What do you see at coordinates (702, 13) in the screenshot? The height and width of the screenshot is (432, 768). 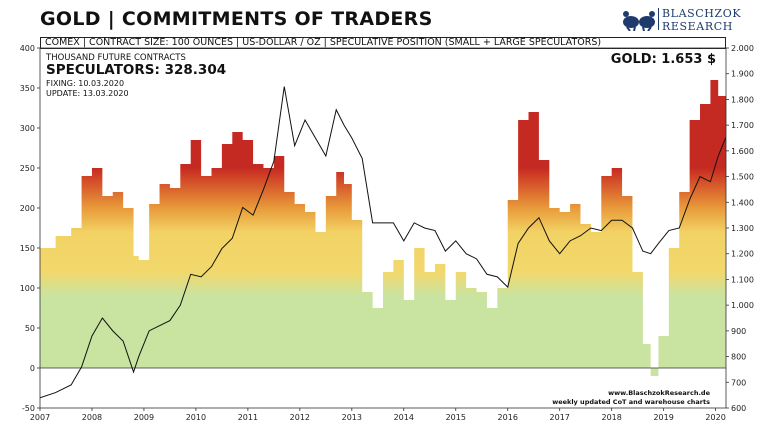 I see `logo-text-line1: BLASCHZOK` at bounding box center [702, 13].